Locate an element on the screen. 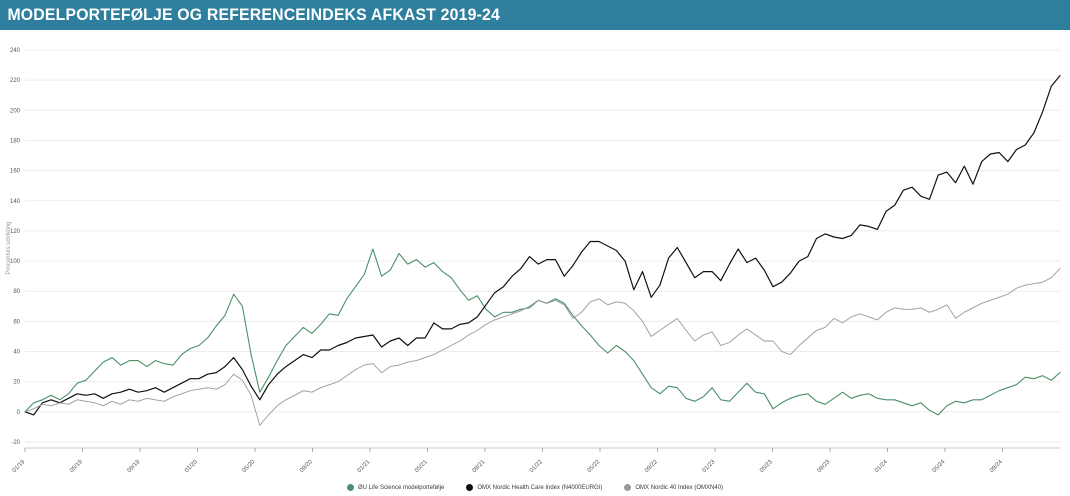 This screenshot has height=496, width=1070. svg-text: 240 is located at coordinates (15, 51).